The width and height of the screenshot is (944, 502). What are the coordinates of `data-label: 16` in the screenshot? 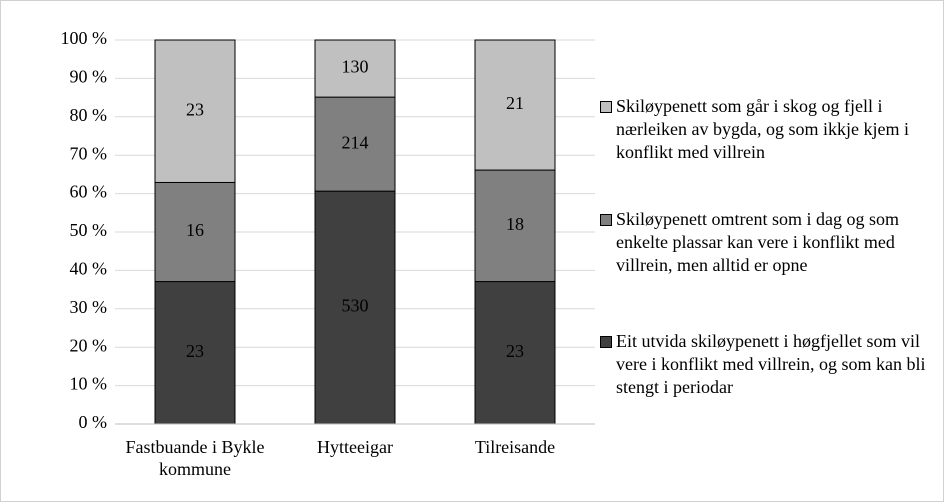 It's located at (195, 230).